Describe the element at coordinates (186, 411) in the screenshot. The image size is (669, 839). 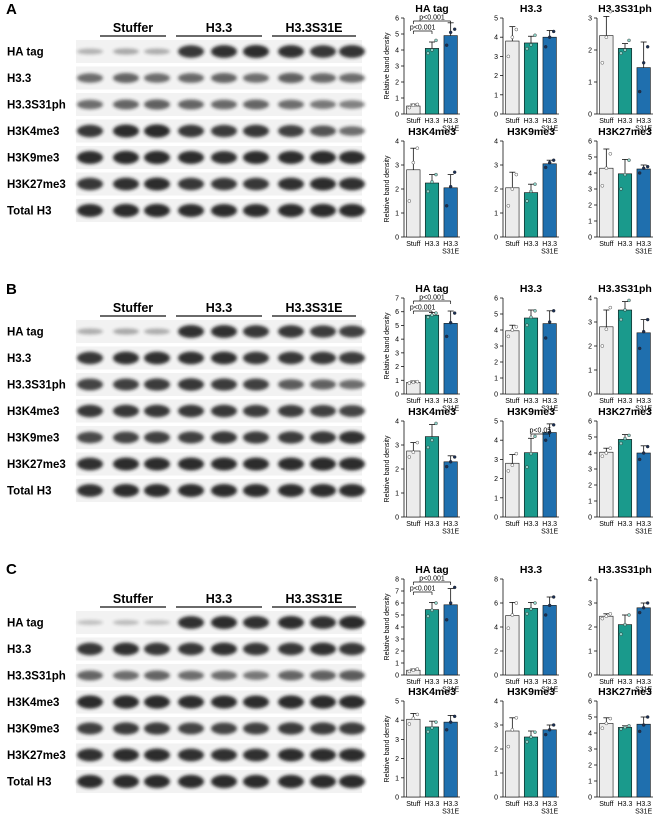
I see `blot-row: H3K4me3` at that location.